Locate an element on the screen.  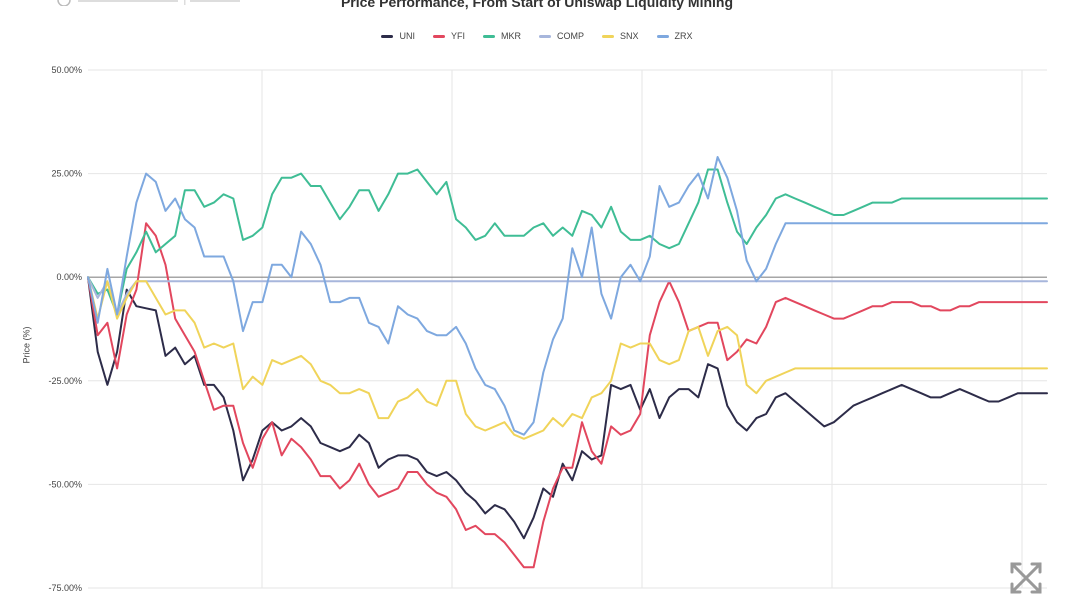
y-tick-label: -25.00% is located at coordinates (65, 381).